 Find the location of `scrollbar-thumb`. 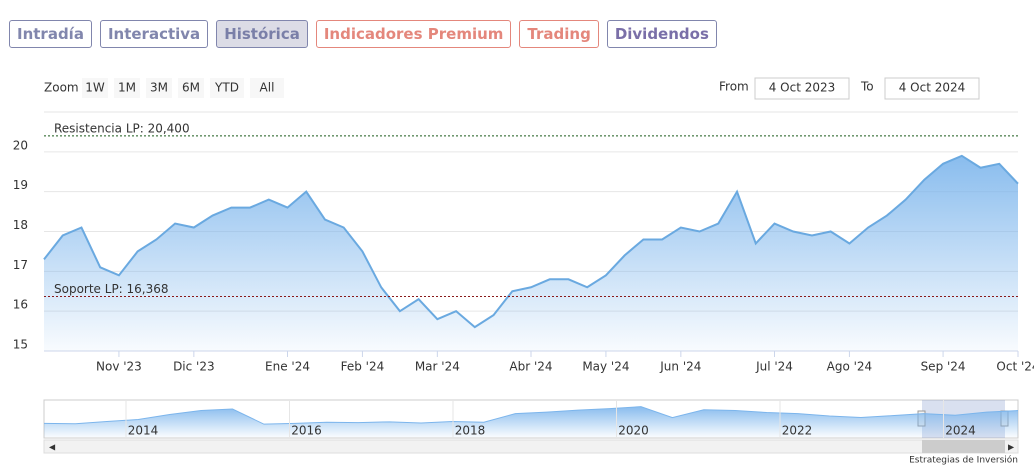

scrollbar-thumb is located at coordinates (963, 446).